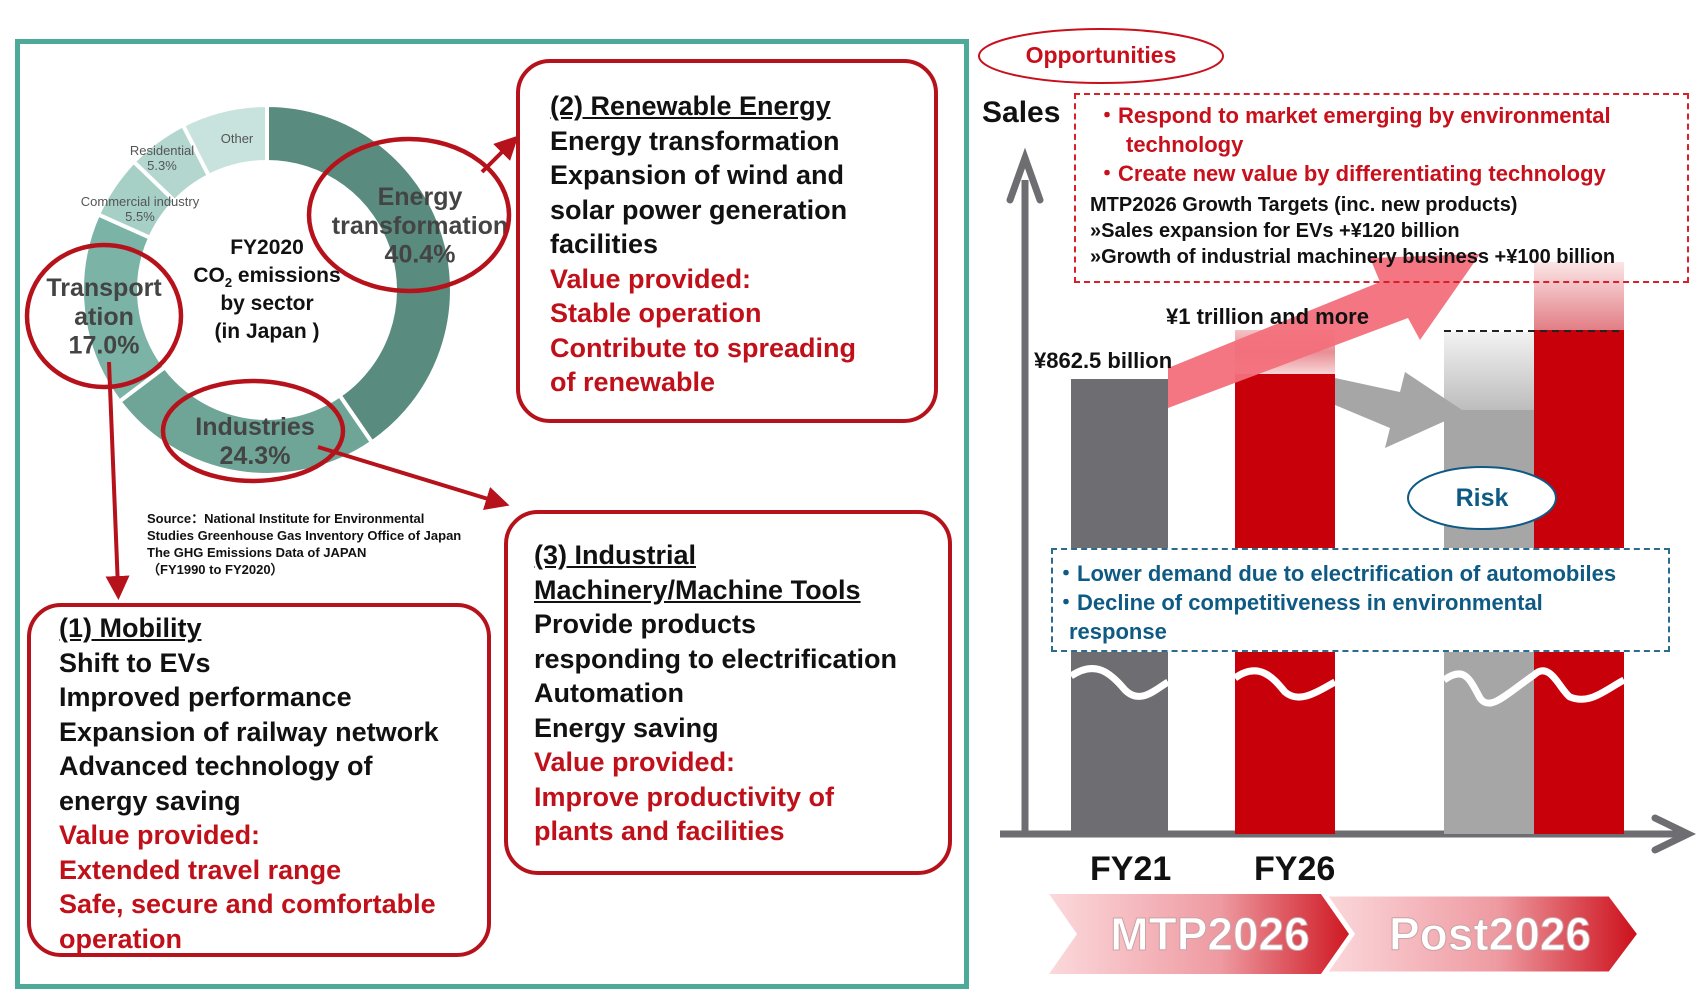 The height and width of the screenshot is (1000, 1700). I want to click on box-title: (2) Renewable Energy, so click(690, 106).